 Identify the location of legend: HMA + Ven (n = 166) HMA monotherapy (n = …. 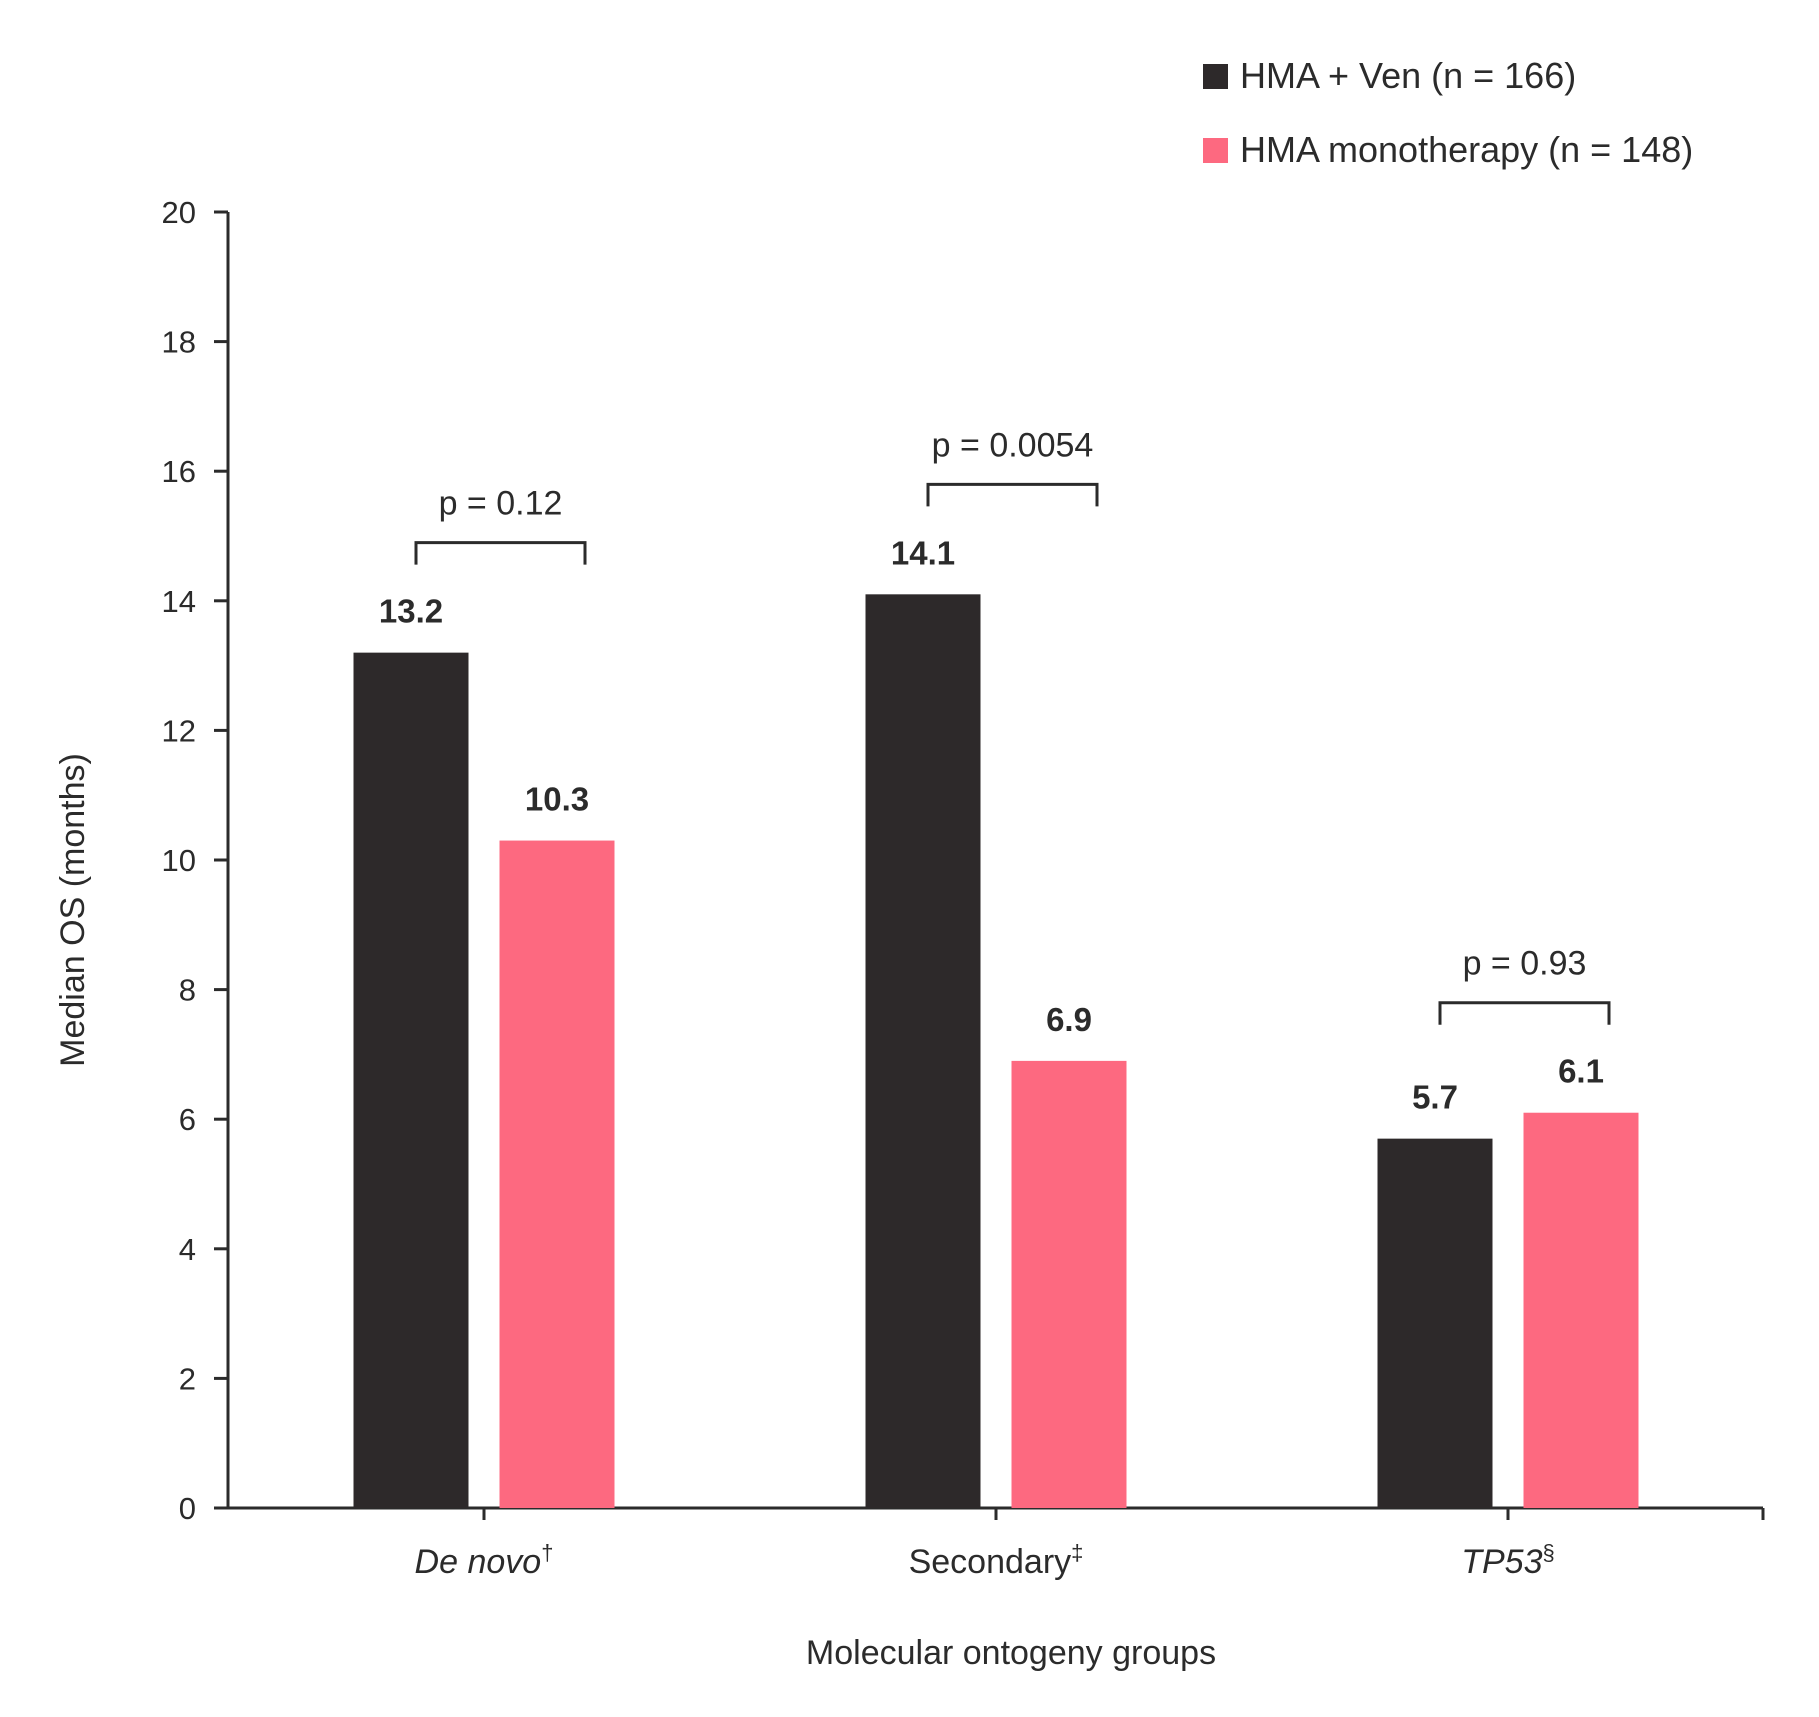
(1448, 112).